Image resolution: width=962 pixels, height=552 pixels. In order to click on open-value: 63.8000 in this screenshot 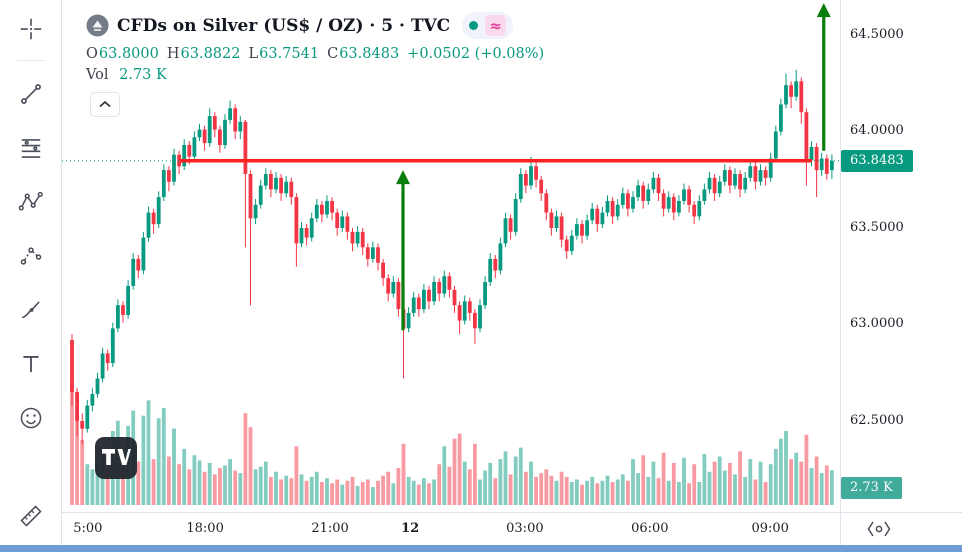, I will do `click(128, 54)`.